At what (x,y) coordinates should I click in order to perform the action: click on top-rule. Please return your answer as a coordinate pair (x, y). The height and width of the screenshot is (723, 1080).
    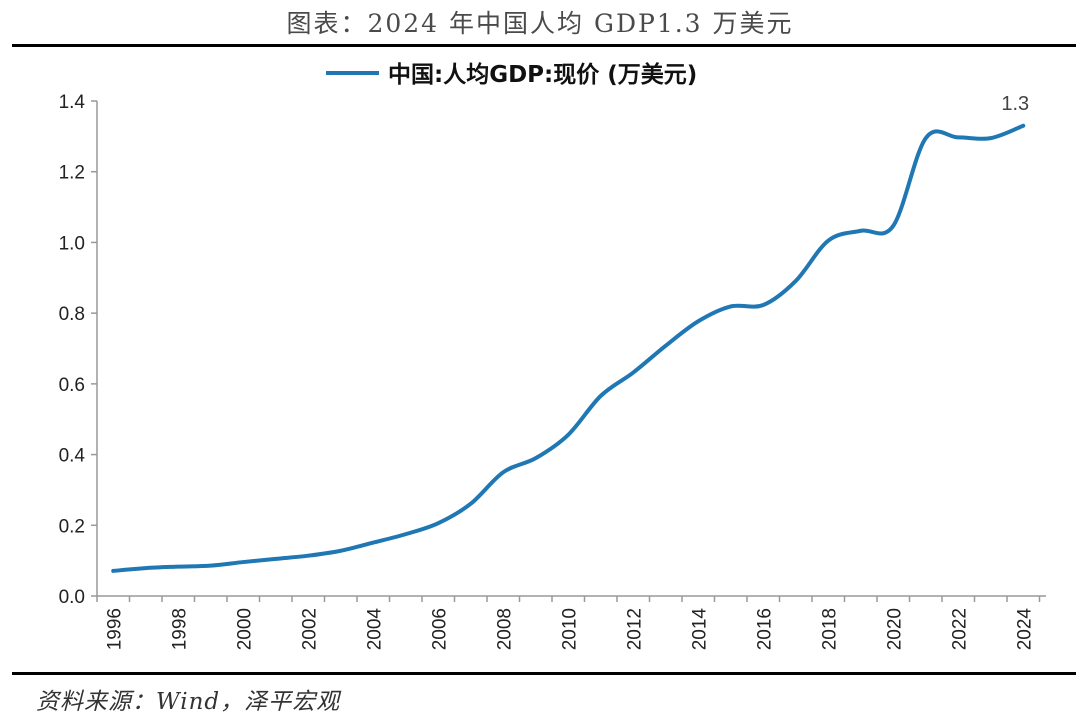
    Looking at the image, I should click on (544, 45).